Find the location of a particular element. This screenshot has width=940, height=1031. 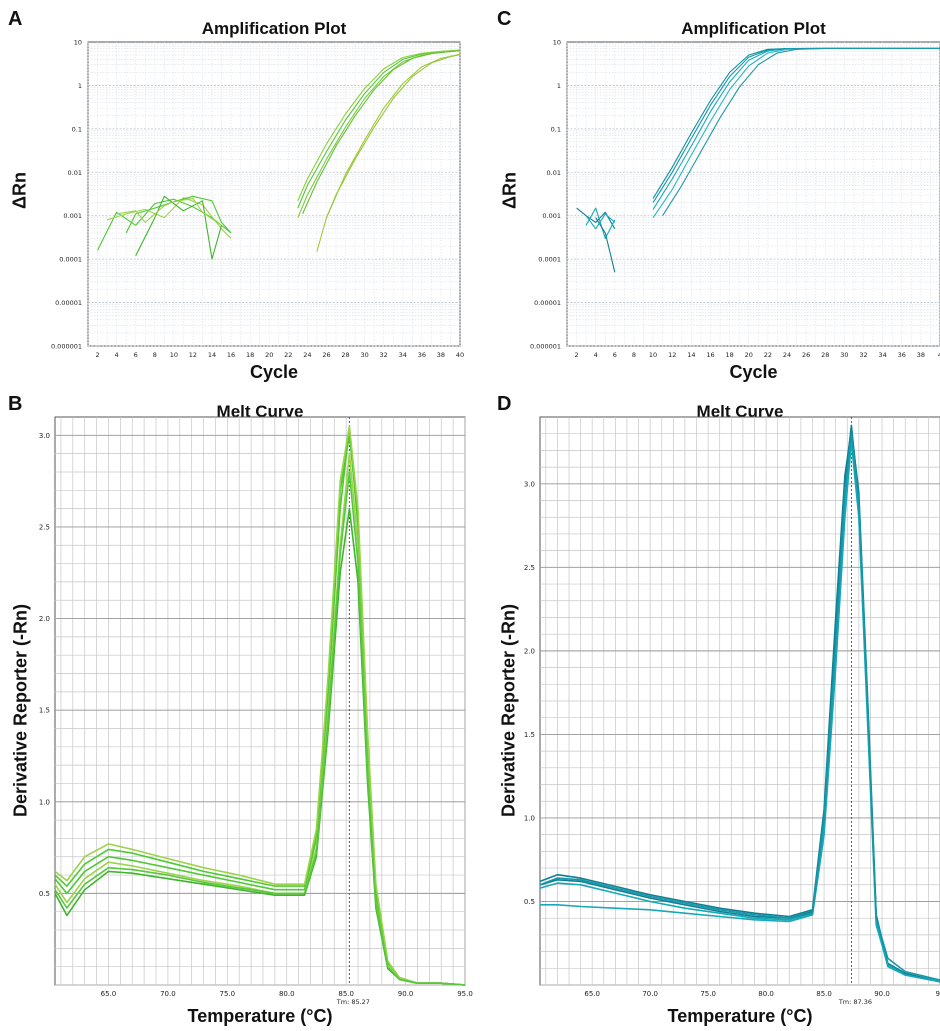

panel-letter-b: B is located at coordinates (15, 404).